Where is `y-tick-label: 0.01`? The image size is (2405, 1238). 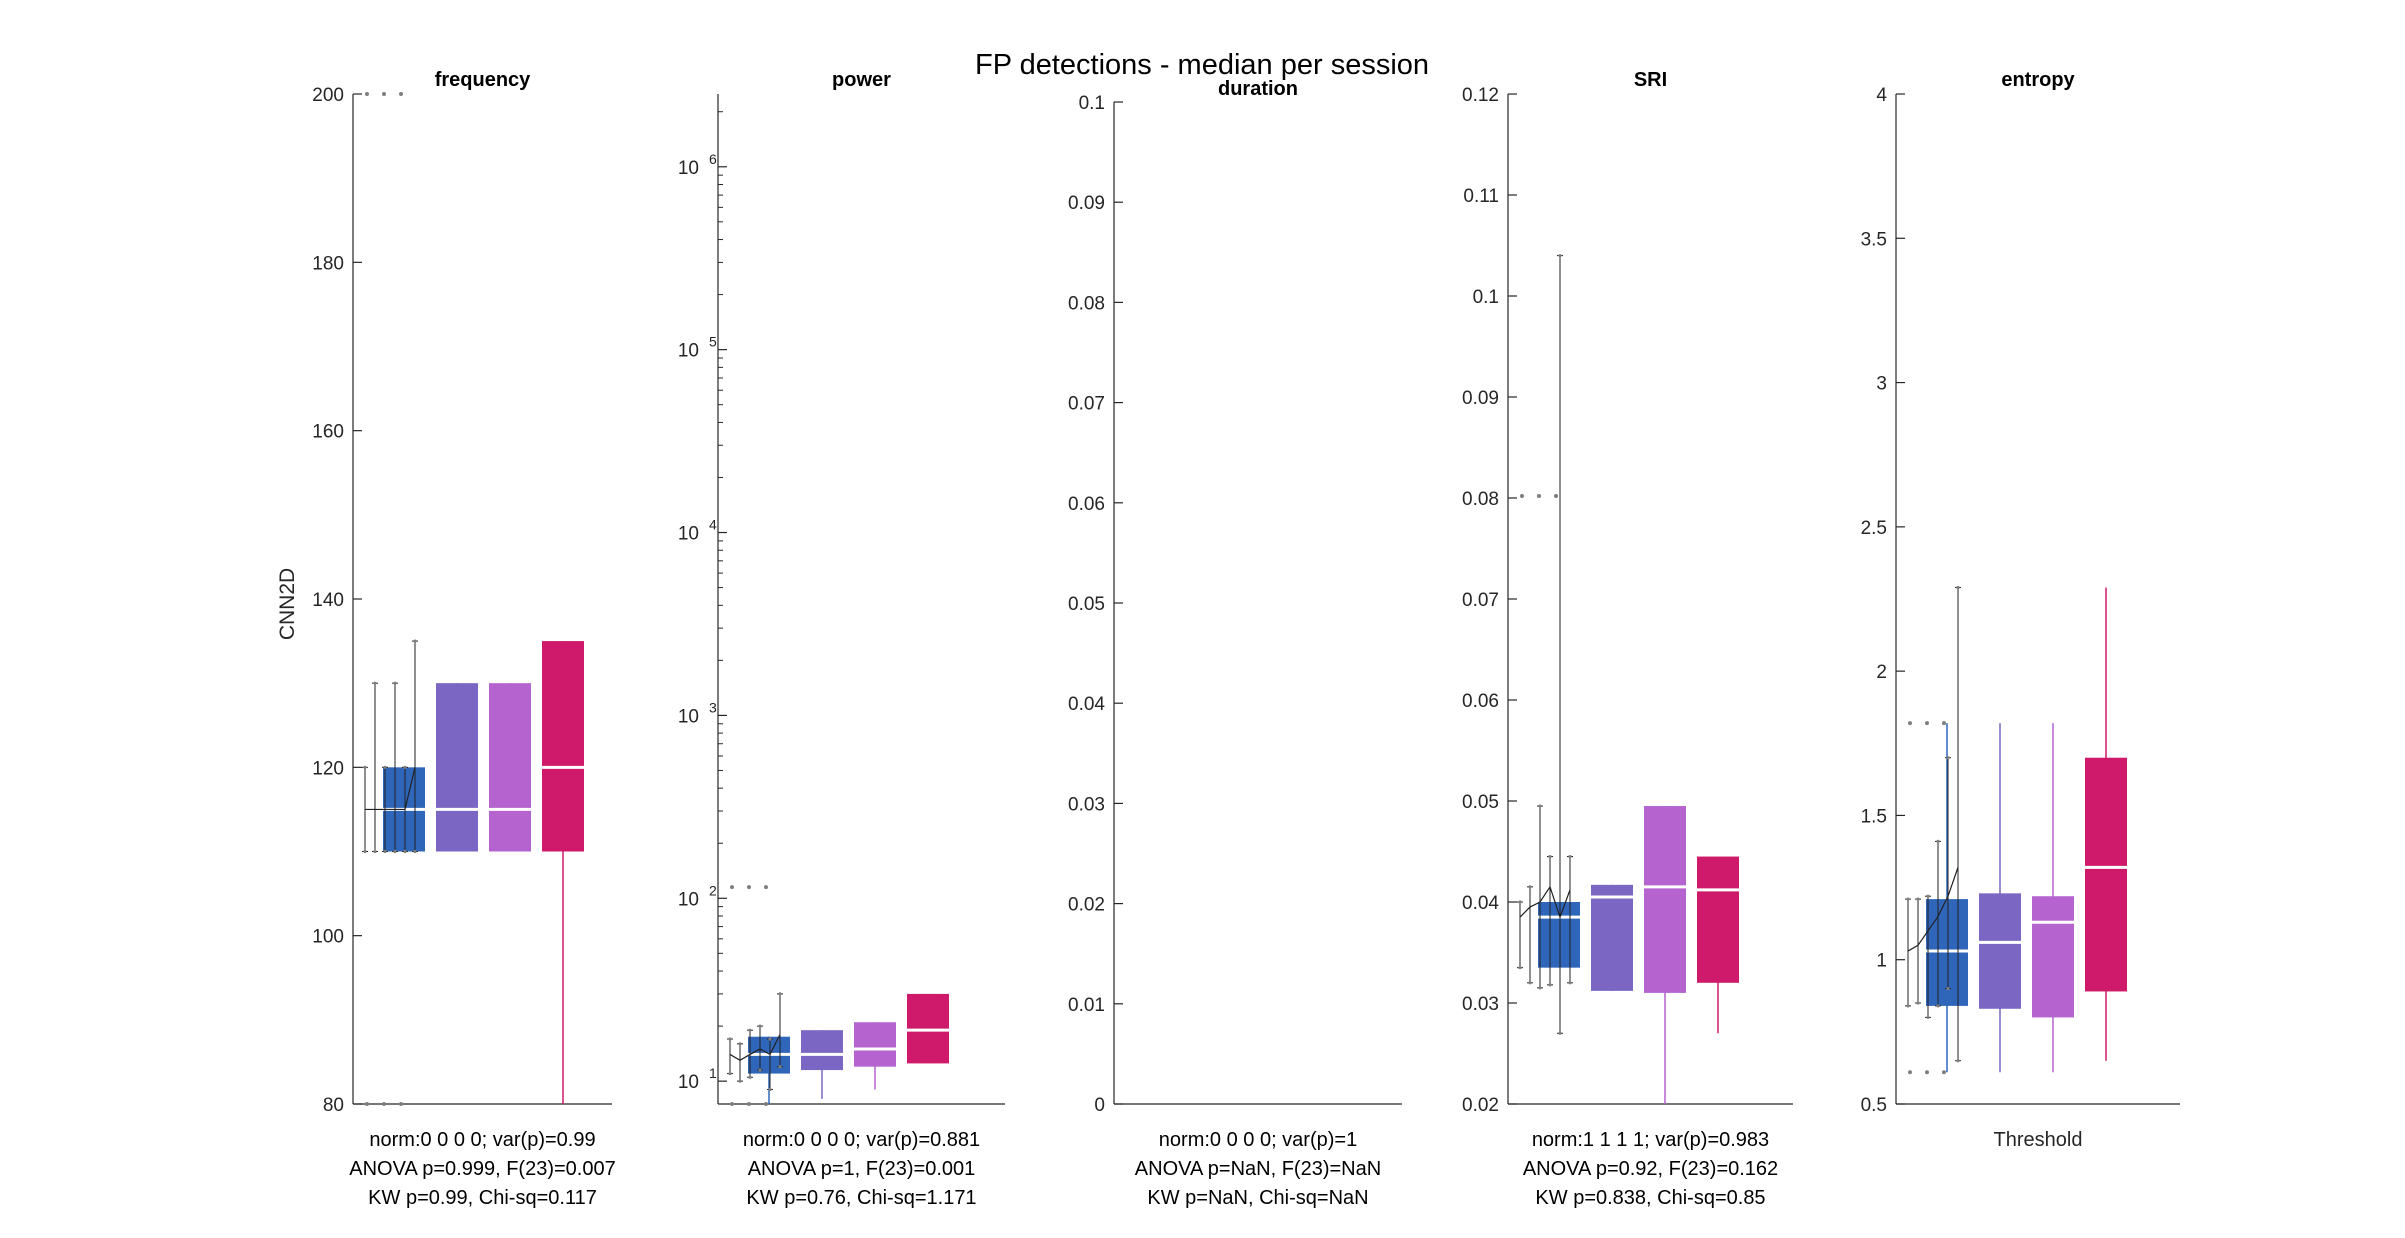
y-tick-label: 0.01 is located at coordinates (1086, 1005).